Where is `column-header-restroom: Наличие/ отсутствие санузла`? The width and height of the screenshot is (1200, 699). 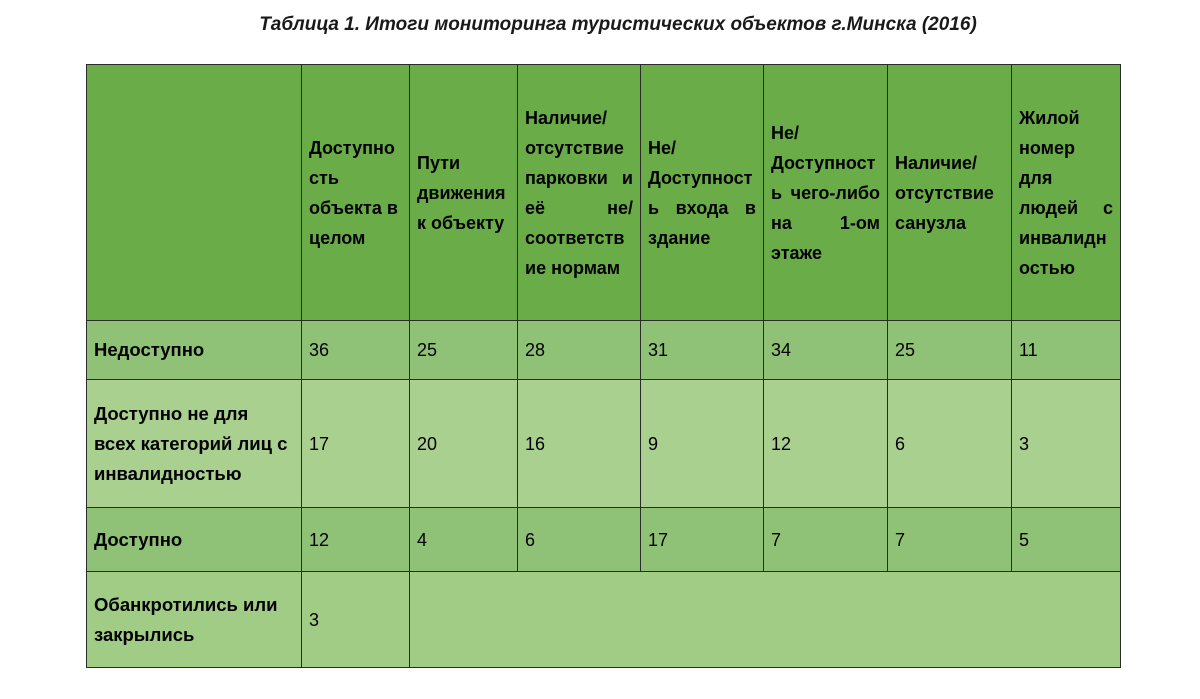
column-header-restroom: Наличие/ отсутствие санузла is located at coordinates (949, 192).